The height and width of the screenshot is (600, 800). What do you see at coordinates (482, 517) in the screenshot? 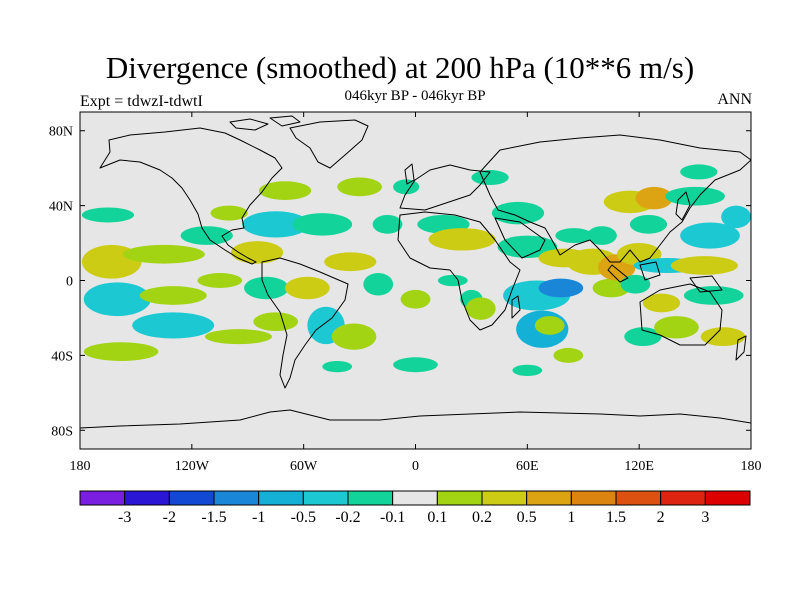
I see `colorbar-label: 0.2` at bounding box center [482, 517].